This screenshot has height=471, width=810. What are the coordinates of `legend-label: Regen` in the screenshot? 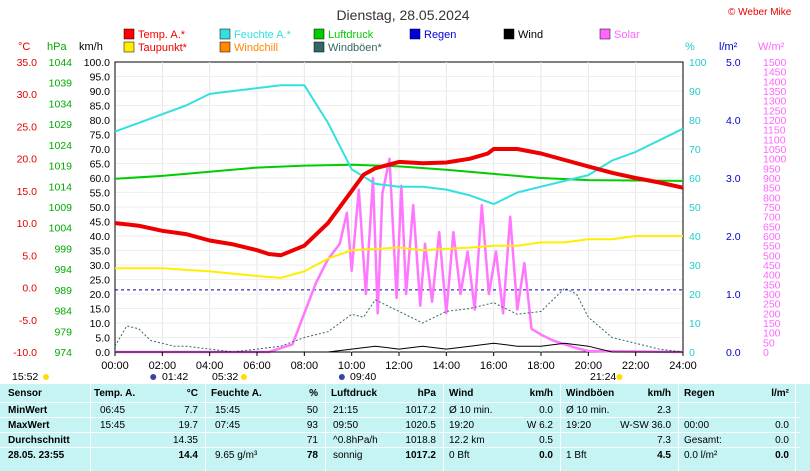 It's located at (440, 35).